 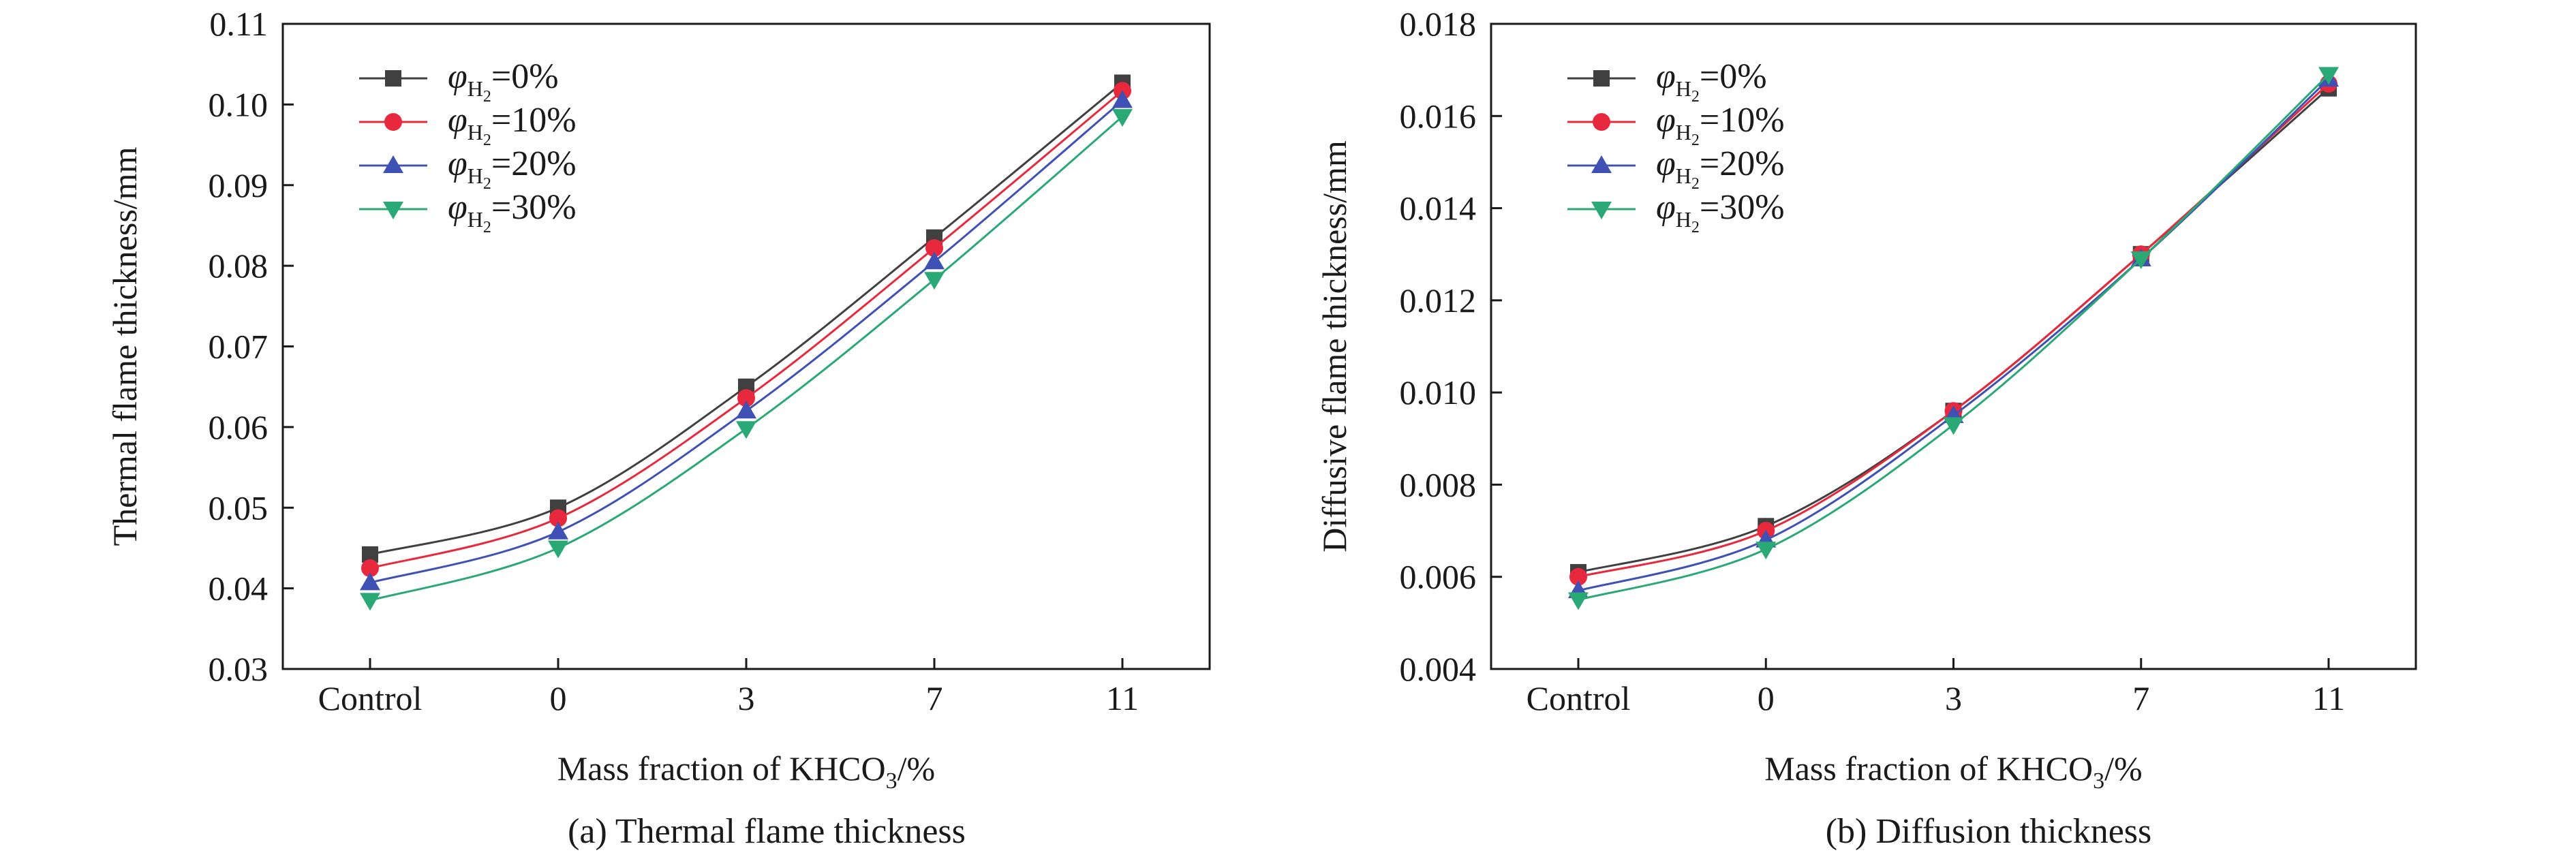 I want to click on y-tick-label: 0.09, so click(x=239, y=185).